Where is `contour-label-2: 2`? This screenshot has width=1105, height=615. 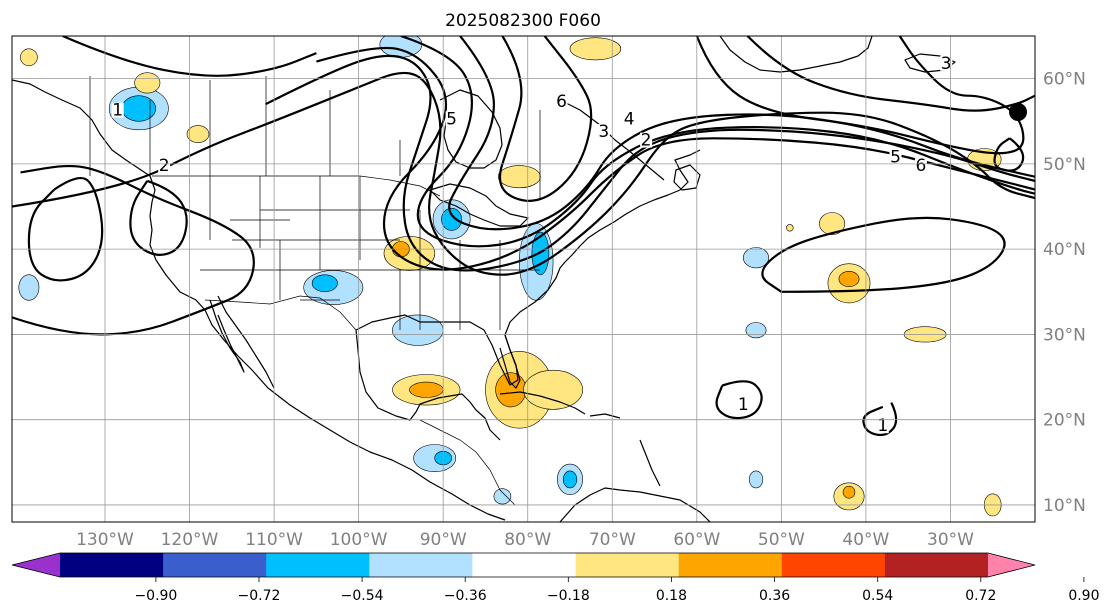 contour-label-2: 2 is located at coordinates (646, 141).